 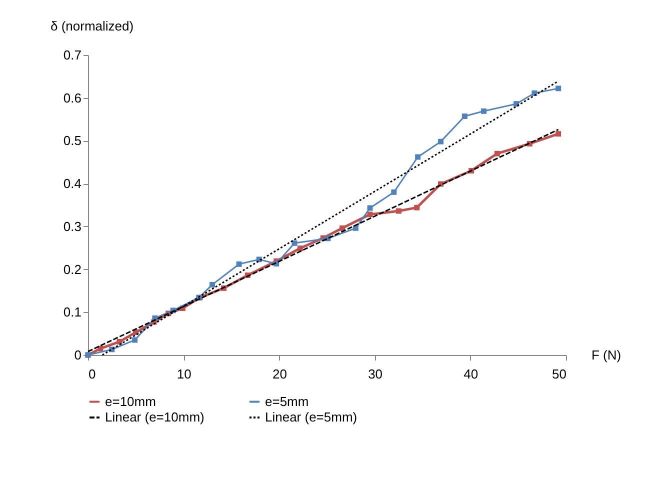 What do you see at coordinates (92, 374) in the screenshot?
I see `x-tick-label: 0` at bounding box center [92, 374].